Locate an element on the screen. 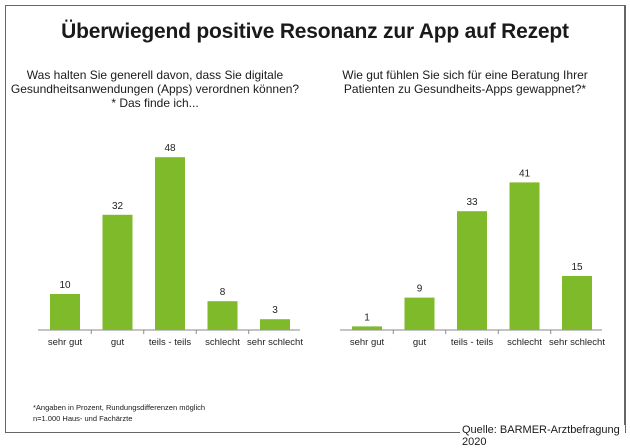  data-label: 8 is located at coordinates (223, 292).